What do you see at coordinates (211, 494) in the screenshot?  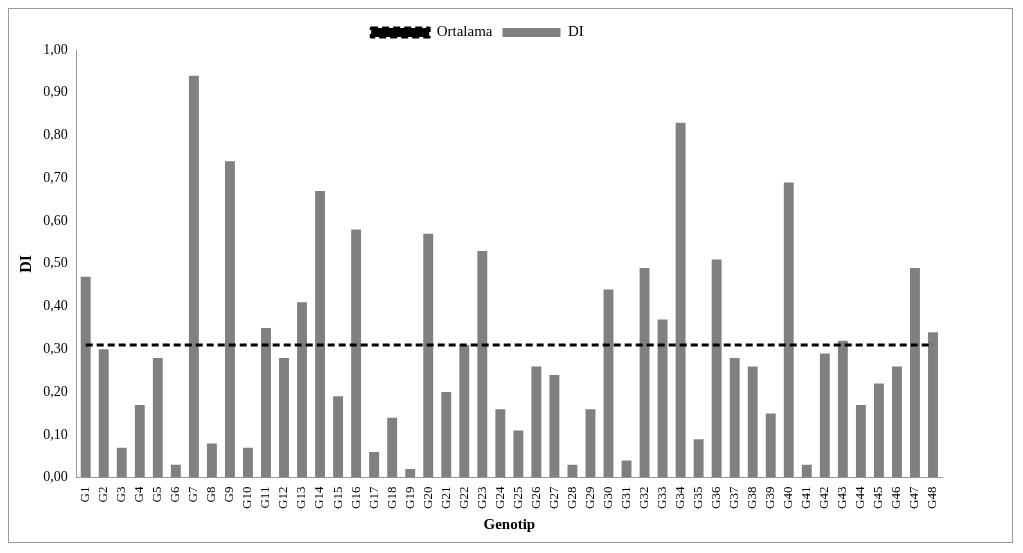 I see `x-tick-label: G8` at bounding box center [211, 494].